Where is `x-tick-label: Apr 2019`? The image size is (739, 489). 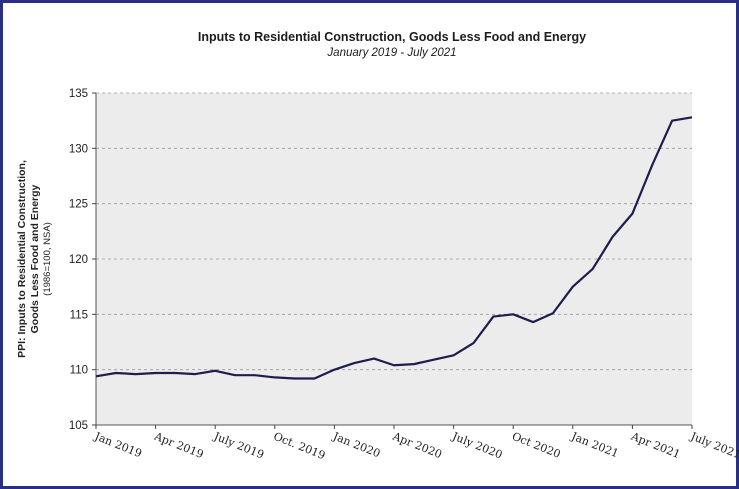 x-tick-label: Apr 2019 is located at coordinates (179, 445).